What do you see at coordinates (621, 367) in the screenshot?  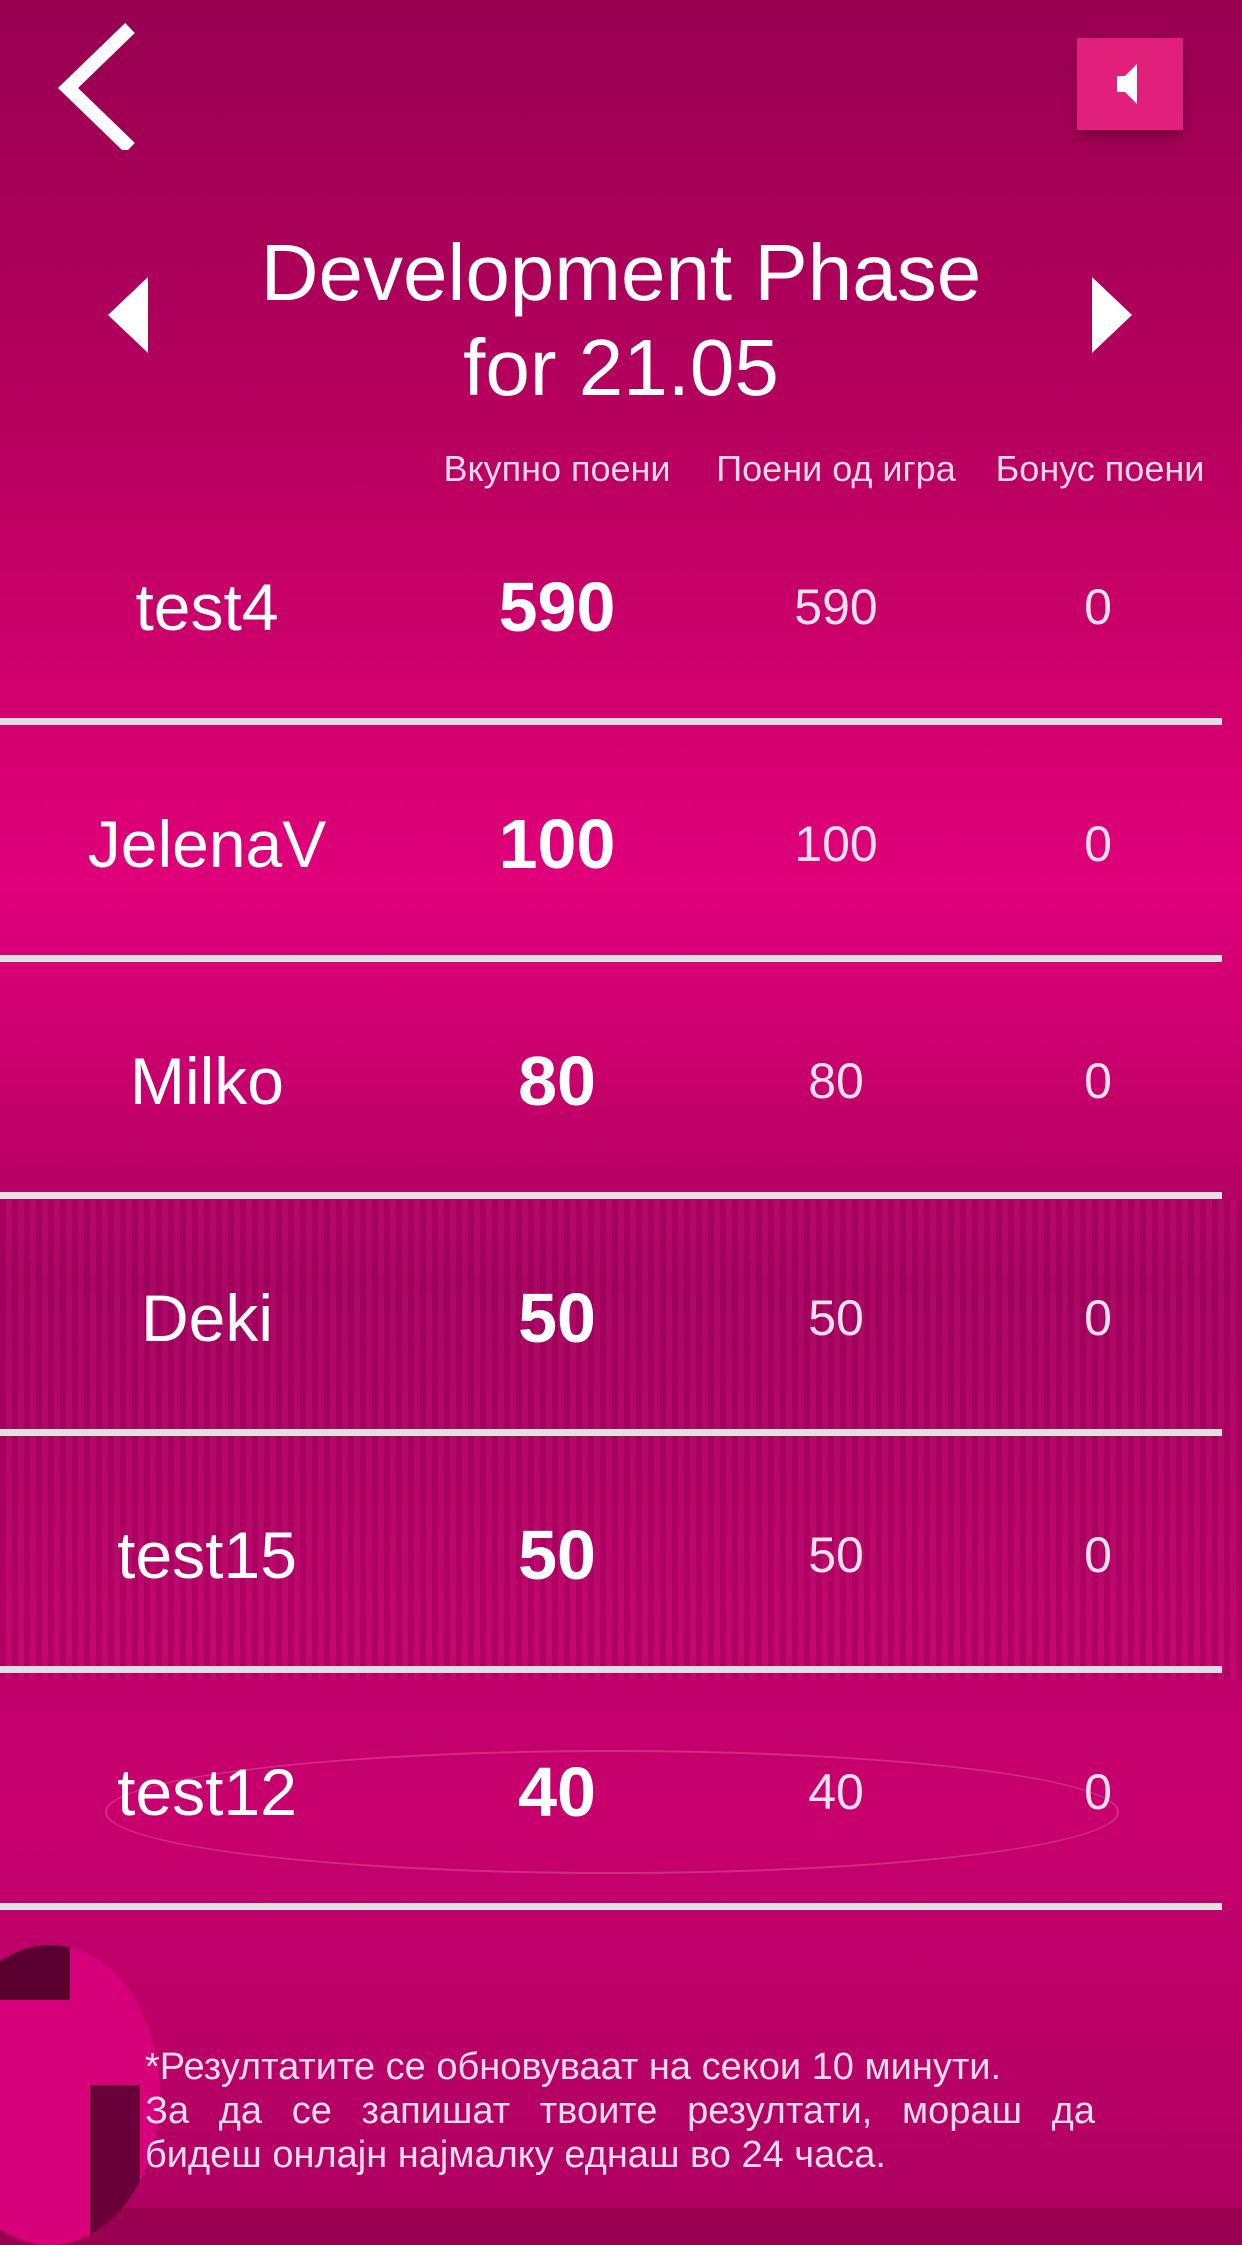 I see `title-line-2: for 21.05` at bounding box center [621, 367].